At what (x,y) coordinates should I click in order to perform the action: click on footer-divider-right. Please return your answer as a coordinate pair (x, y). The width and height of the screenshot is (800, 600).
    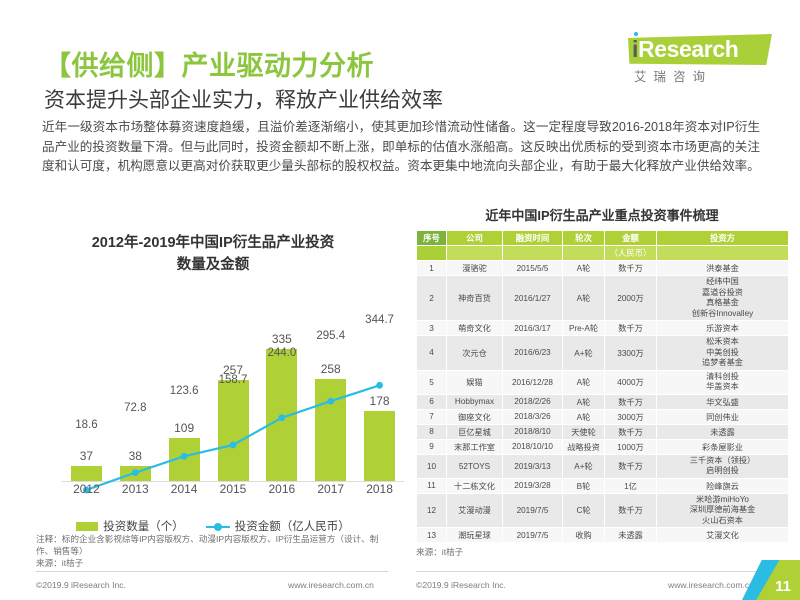
    Looking at the image, I should click on (592, 571).